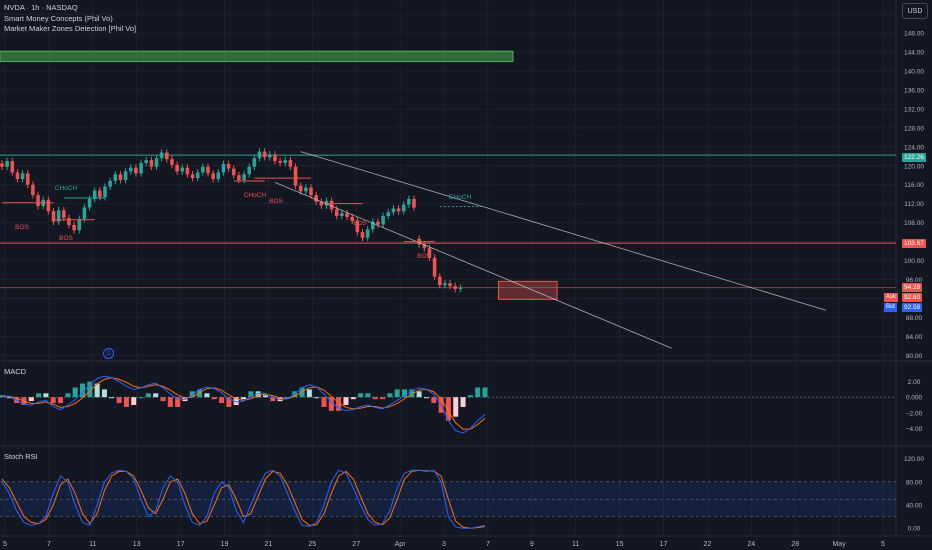 The image size is (932, 550). What do you see at coordinates (751, 544) in the screenshot?
I see `time-tick-label: 24` at bounding box center [751, 544].